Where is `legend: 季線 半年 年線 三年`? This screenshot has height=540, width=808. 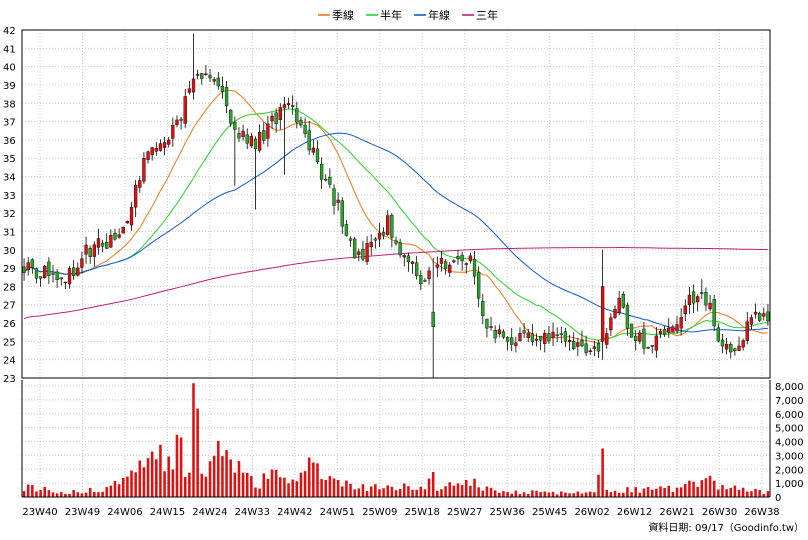 legend: 季線 半年 年線 三年 is located at coordinates (408, 15).